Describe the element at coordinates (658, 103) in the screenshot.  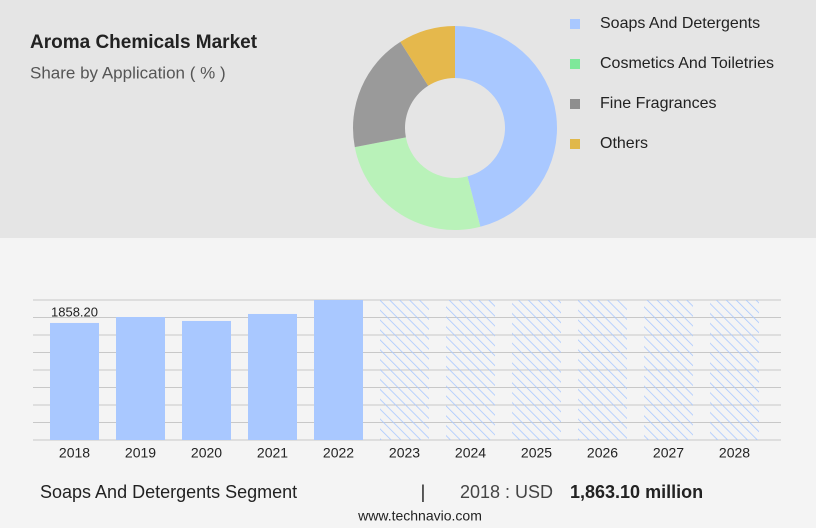
I see `legend-label: Fine Fragrances` at that location.